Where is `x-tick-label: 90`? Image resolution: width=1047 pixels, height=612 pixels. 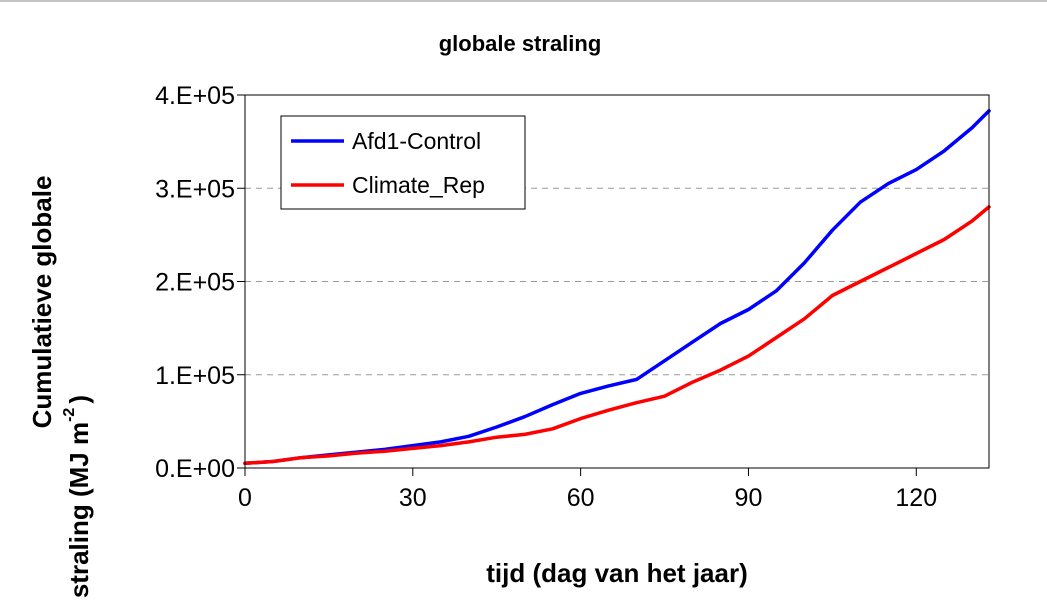 x-tick-label: 90 is located at coordinates (749, 498).